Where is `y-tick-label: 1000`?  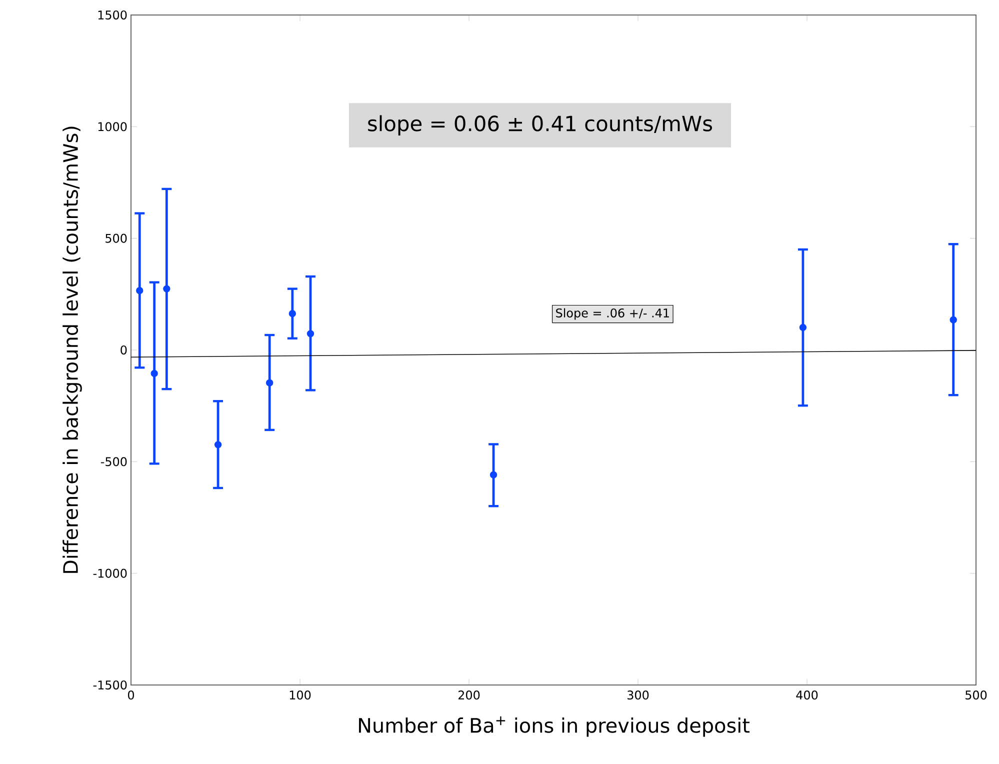
y-tick-label: 1000 is located at coordinates (112, 127).